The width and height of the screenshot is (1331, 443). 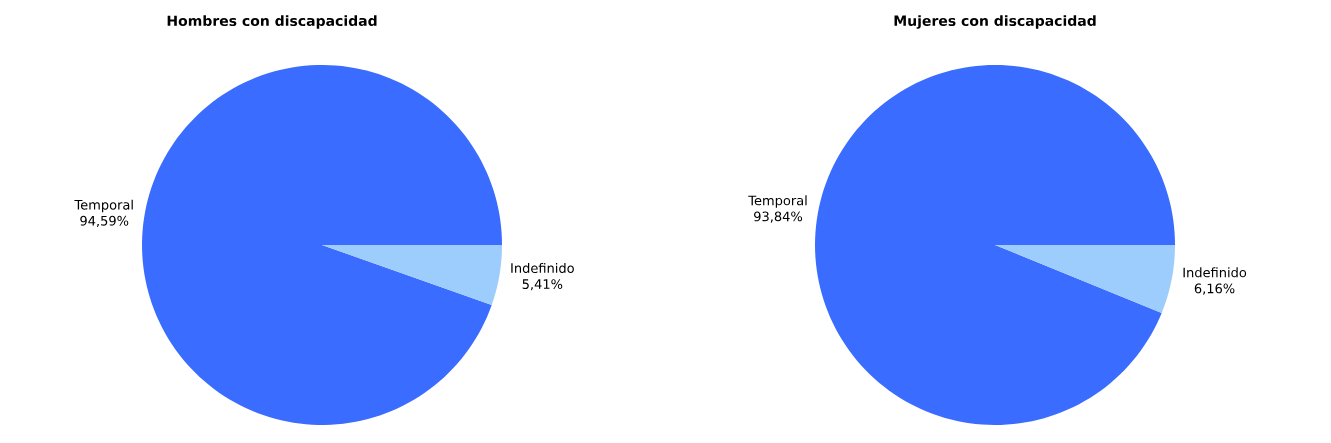 I want to click on data-label: 6,16%, so click(x=1214, y=289).